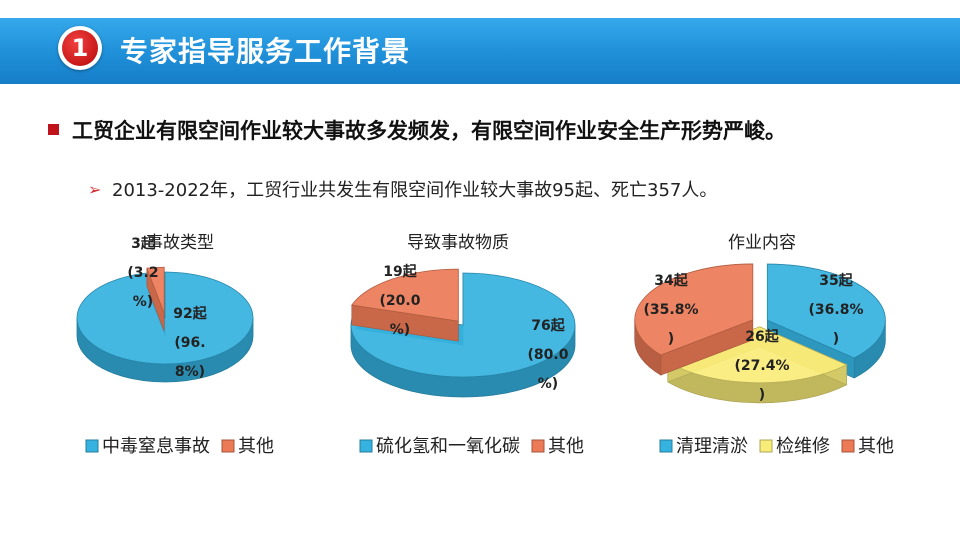 The image size is (960, 540). What do you see at coordinates (876, 446) in the screenshot?
I see `legend-label-3-3: 其他` at bounding box center [876, 446].